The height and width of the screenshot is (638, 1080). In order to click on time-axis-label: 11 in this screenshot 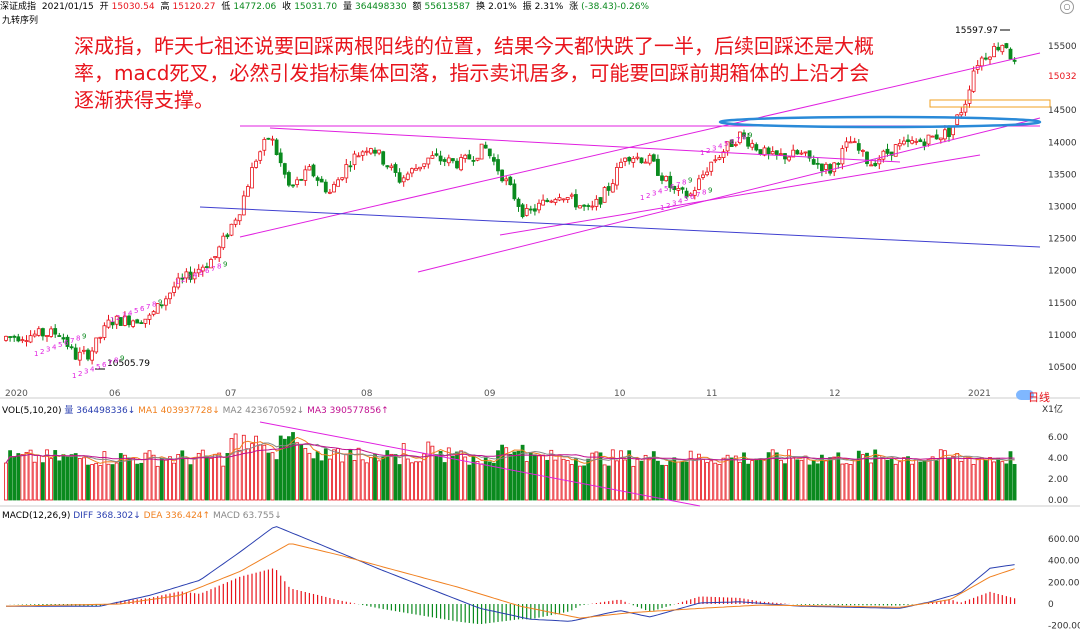, I will do `click(711, 394)`.